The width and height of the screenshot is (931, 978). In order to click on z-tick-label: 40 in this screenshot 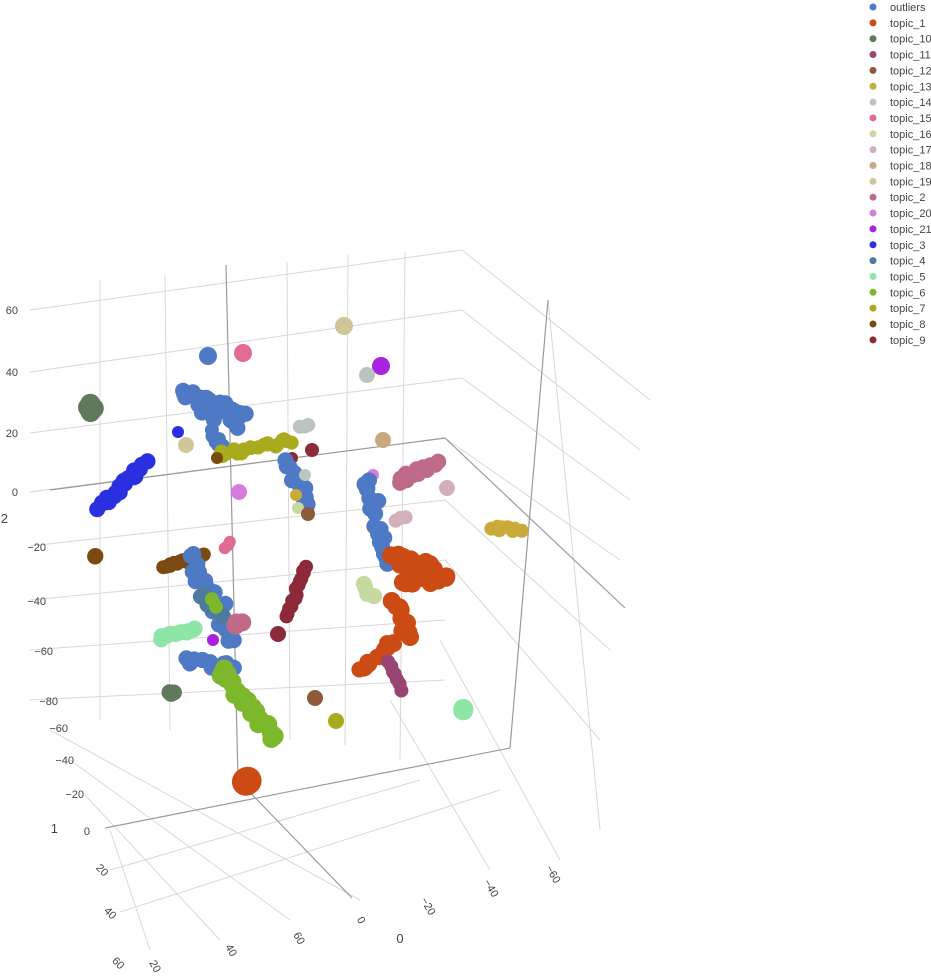, I will do `click(12, 373)`.